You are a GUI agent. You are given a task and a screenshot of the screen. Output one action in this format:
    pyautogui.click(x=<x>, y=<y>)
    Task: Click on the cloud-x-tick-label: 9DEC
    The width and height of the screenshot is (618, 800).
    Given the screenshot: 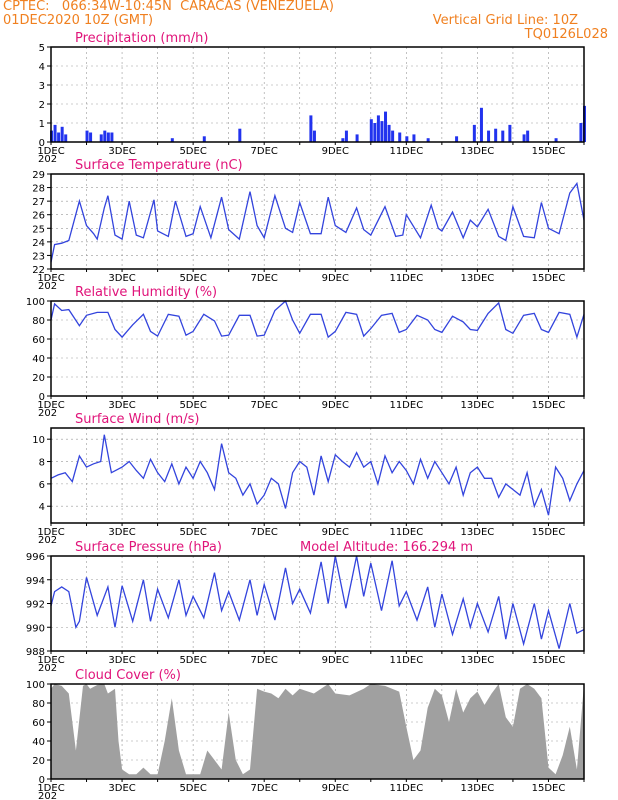 What is the action you would take?
    pyautogui.click(x=335, y=788)
    